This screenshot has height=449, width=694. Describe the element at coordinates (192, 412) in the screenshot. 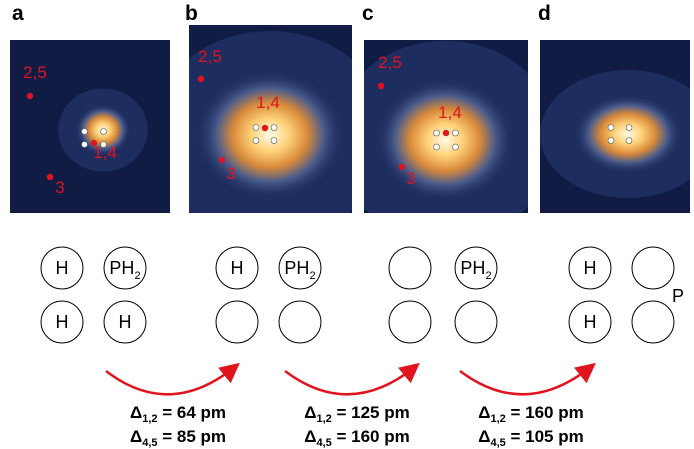

I see `delta-value: = 64 pm` at that location.